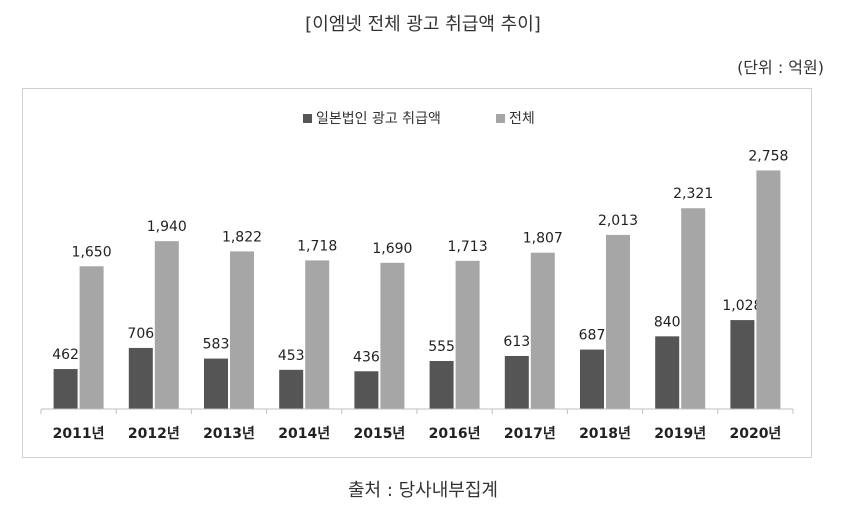  I want to click on x-tick-label-1: 2012년, so click(154, 434).